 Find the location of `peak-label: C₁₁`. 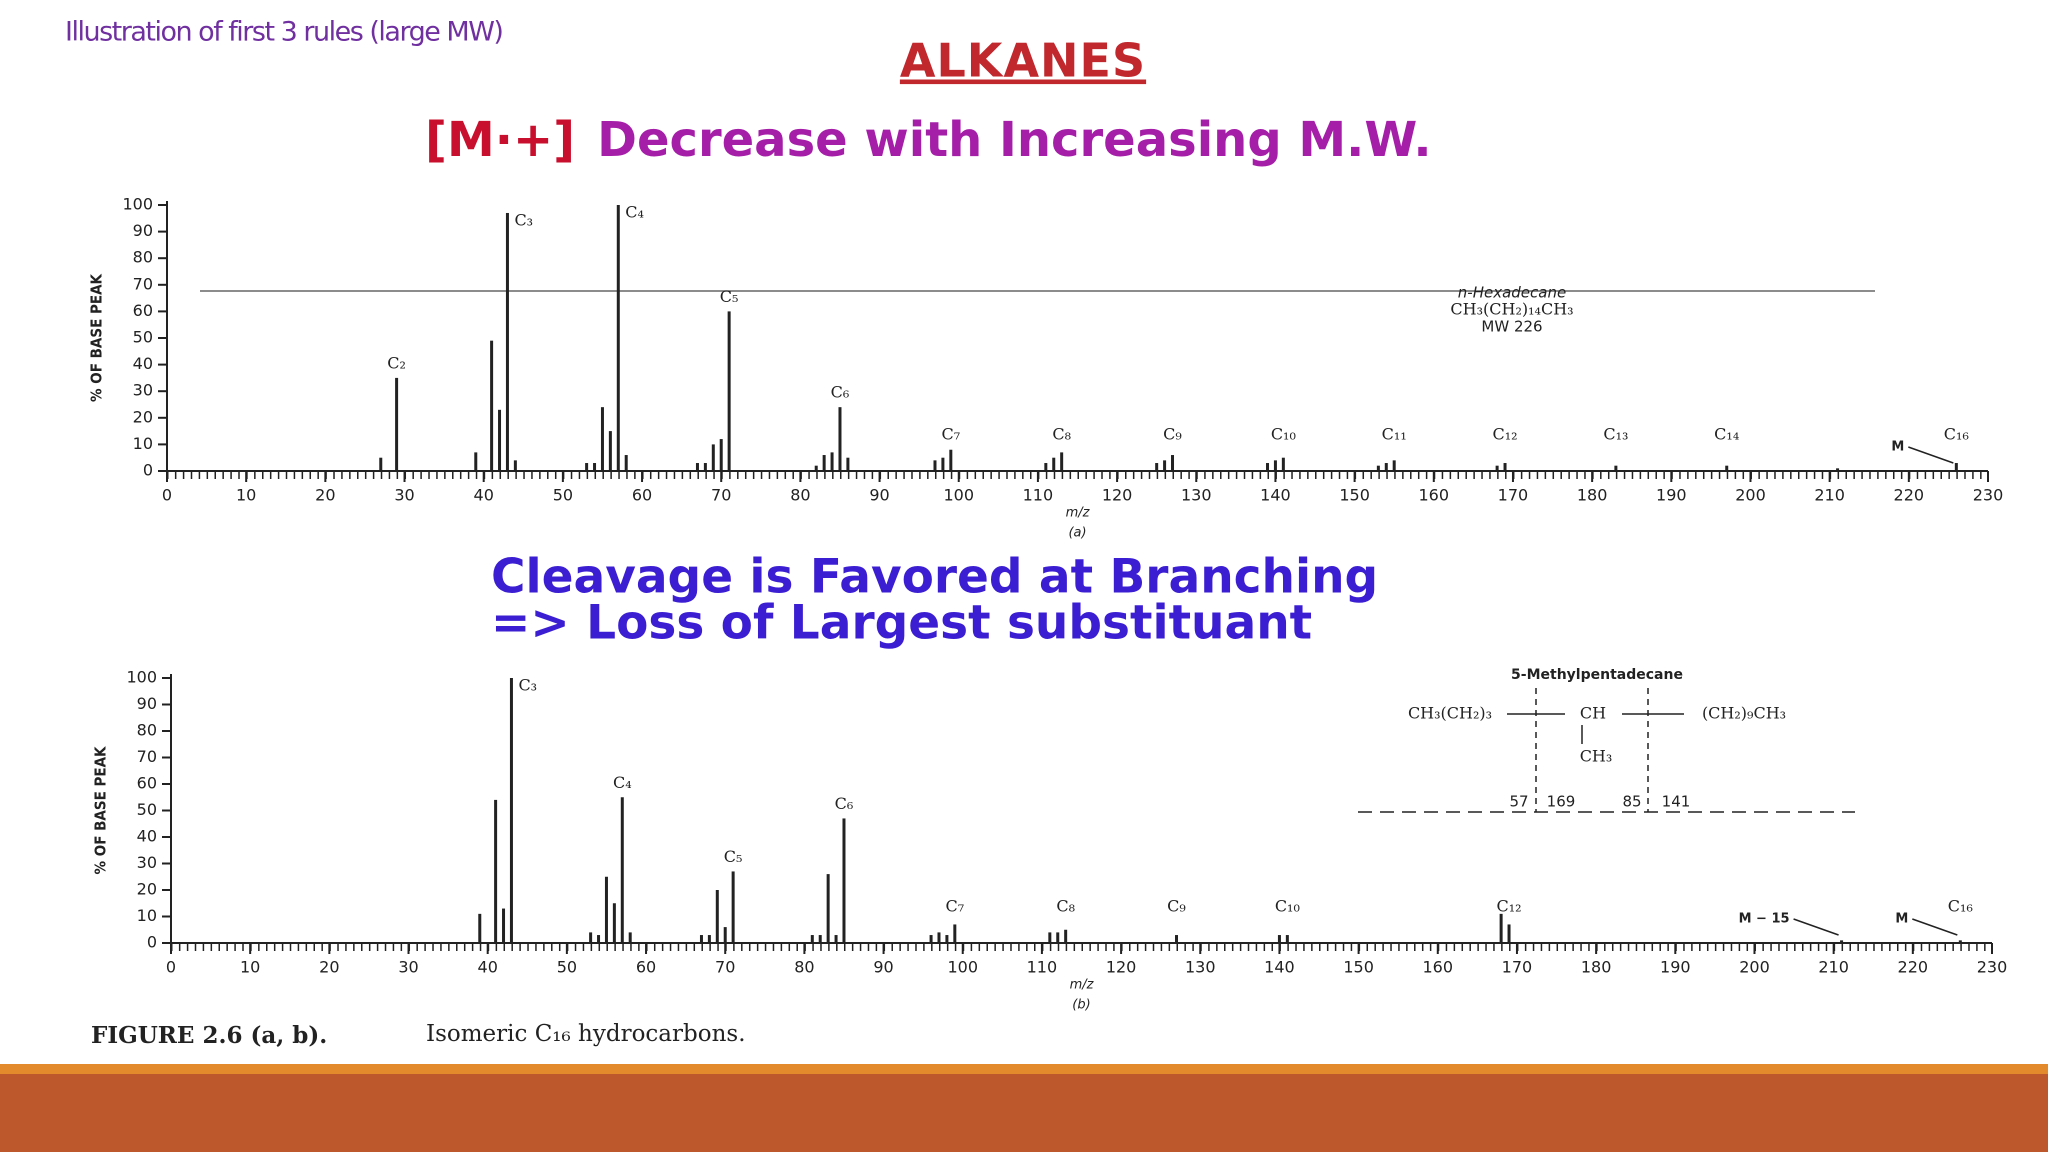

peak-label: C₁₁ is located at coordinates (1394, 434).